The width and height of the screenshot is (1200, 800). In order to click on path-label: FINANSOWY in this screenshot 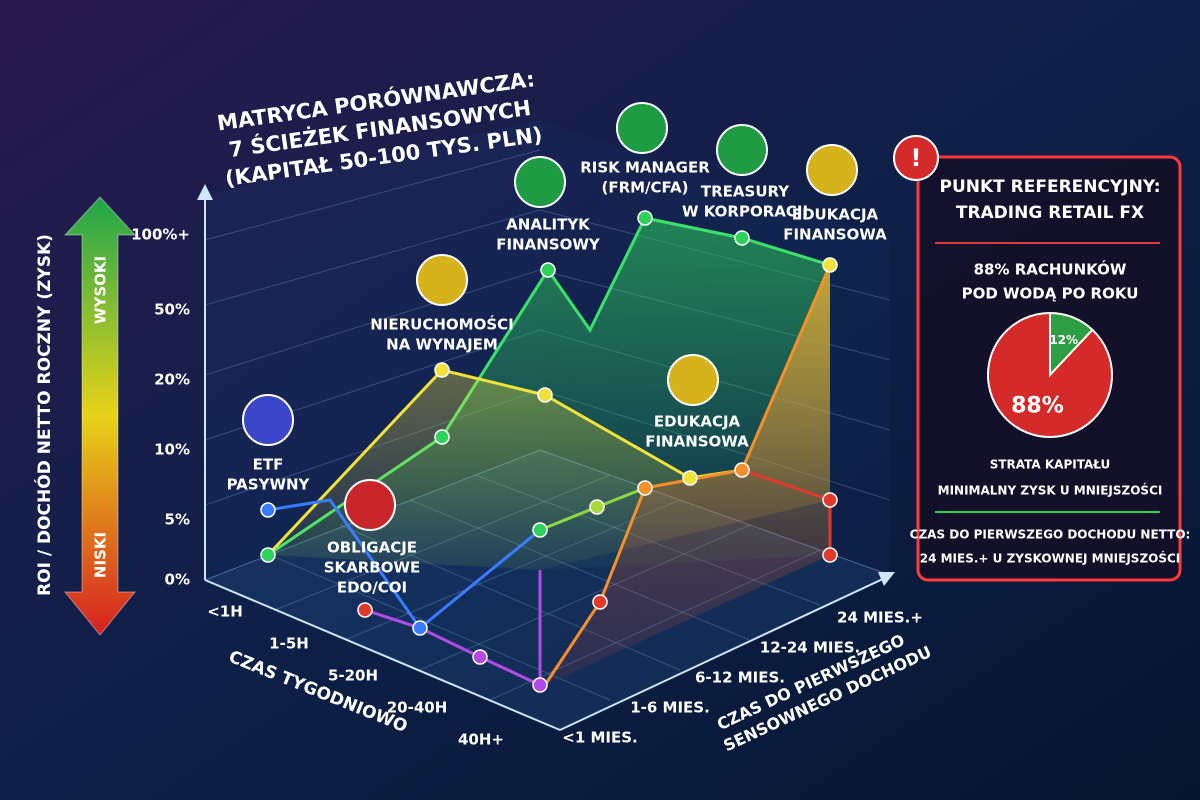, I will do `click(548, 245)`.